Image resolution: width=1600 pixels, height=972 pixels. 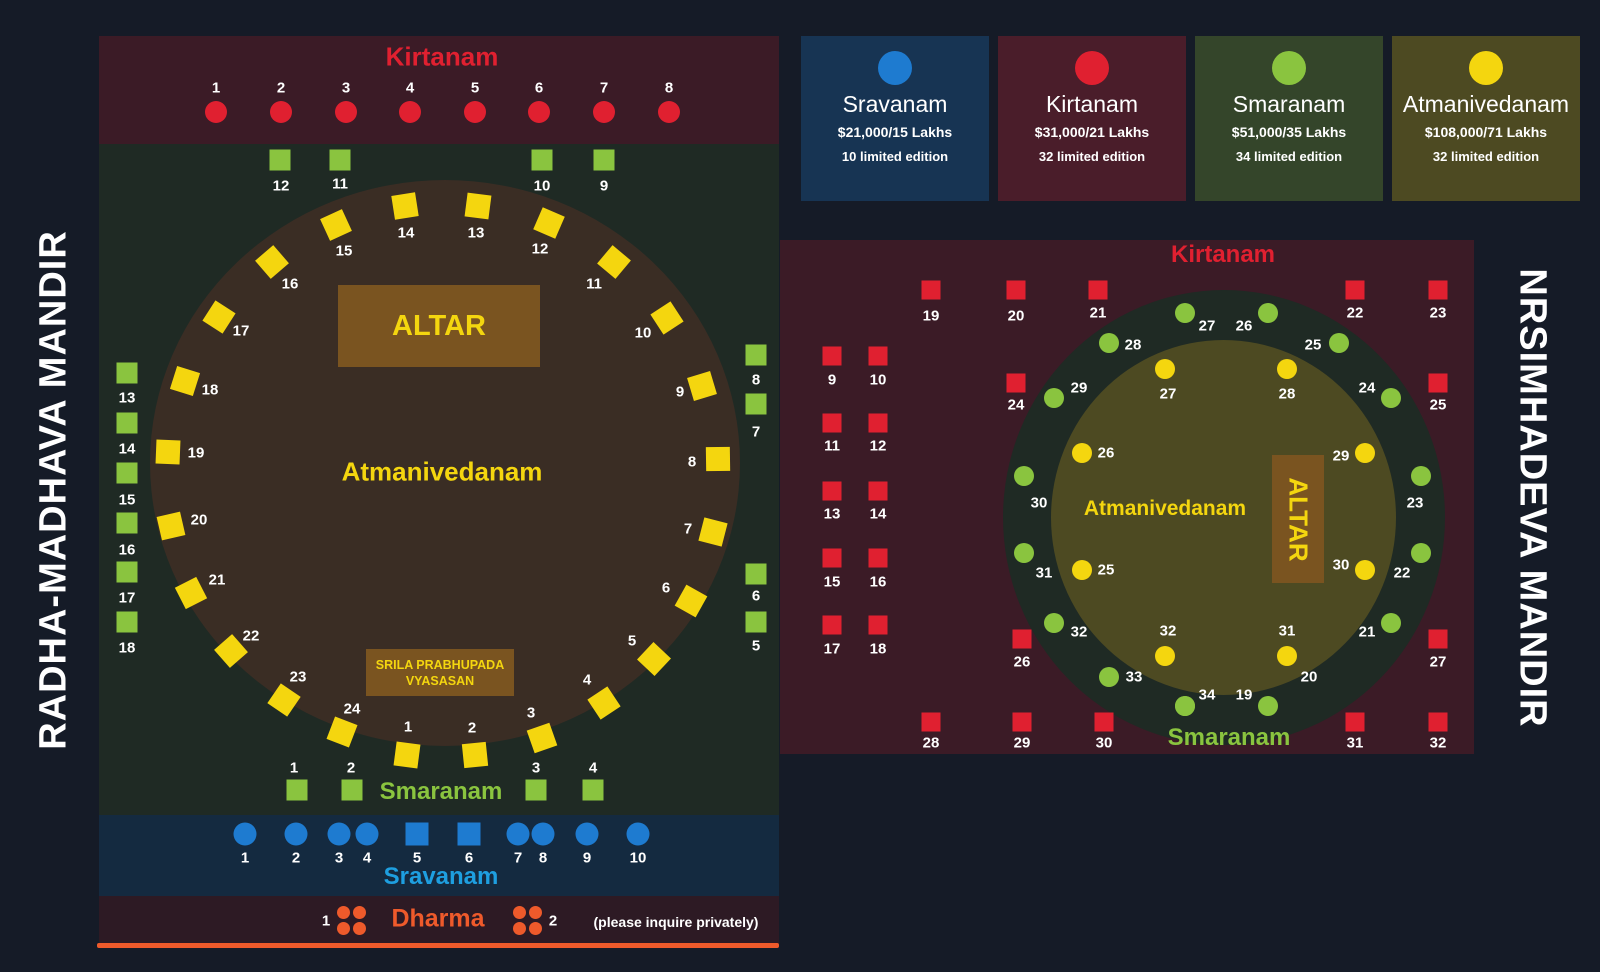 I want to click on legend-name: Atmanivedanam, so click(x=1486, y=104).